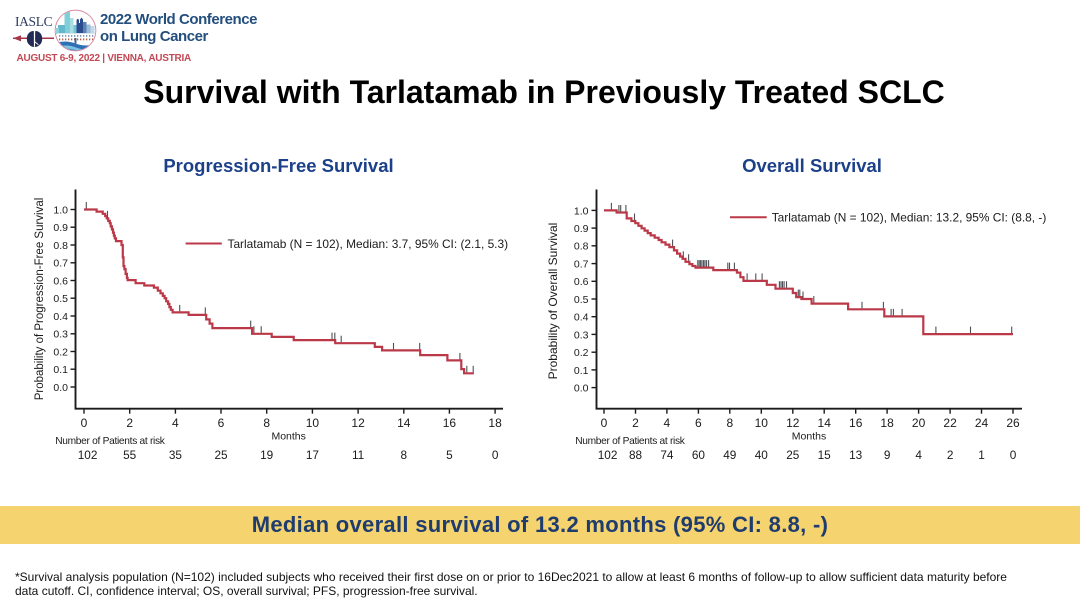 The width and height of the screenshot is (1080, 608). What do you see at coordinates (887, 455) in the screenshot?
I see `svg-text: 9` at bounding box center [887, 455].